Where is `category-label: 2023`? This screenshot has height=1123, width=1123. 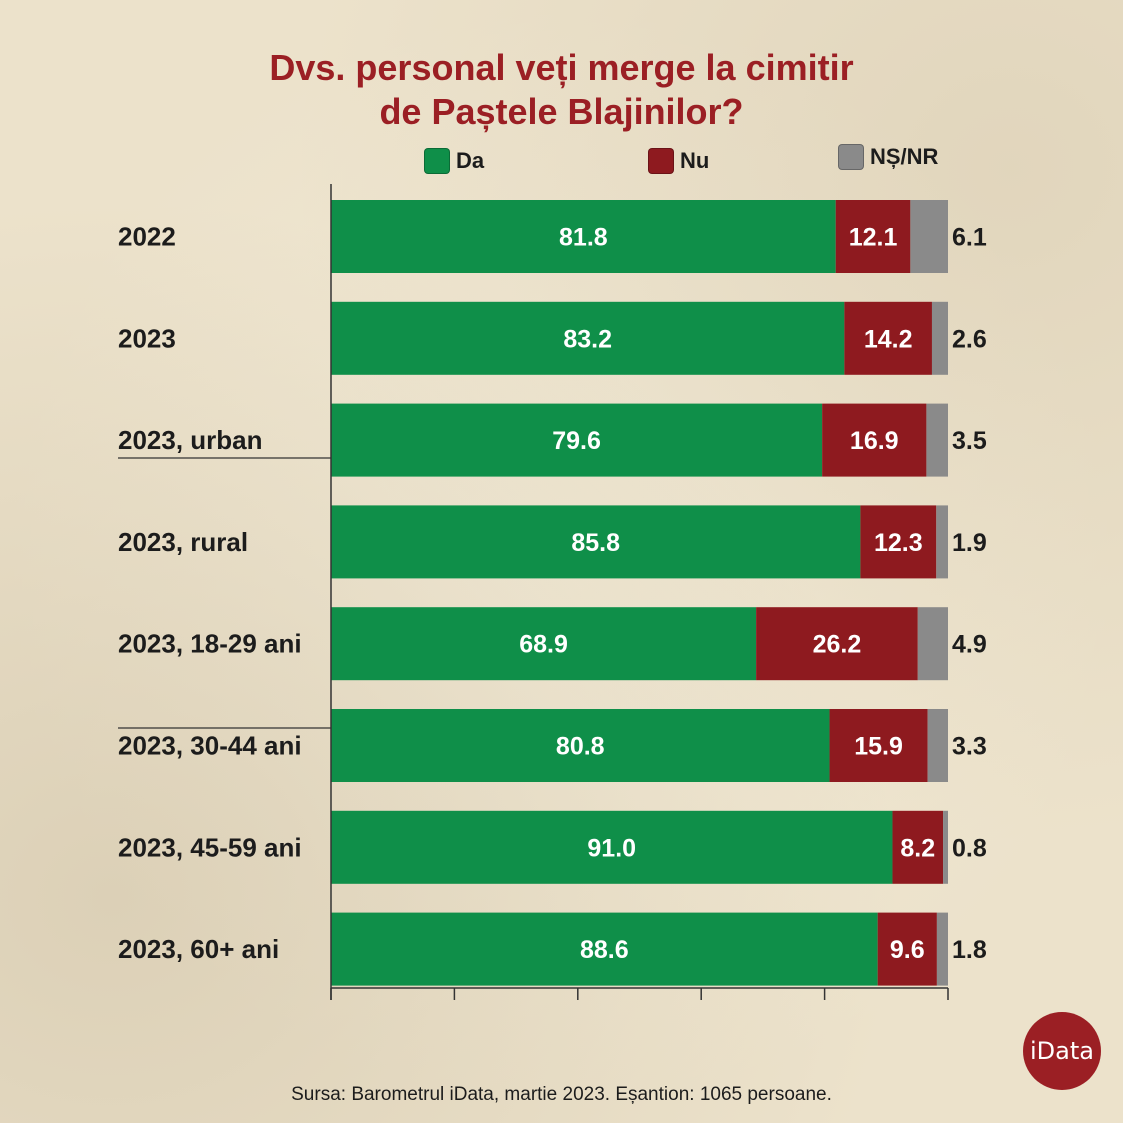 category-label: 2023 is located at coordinates (147, 338).